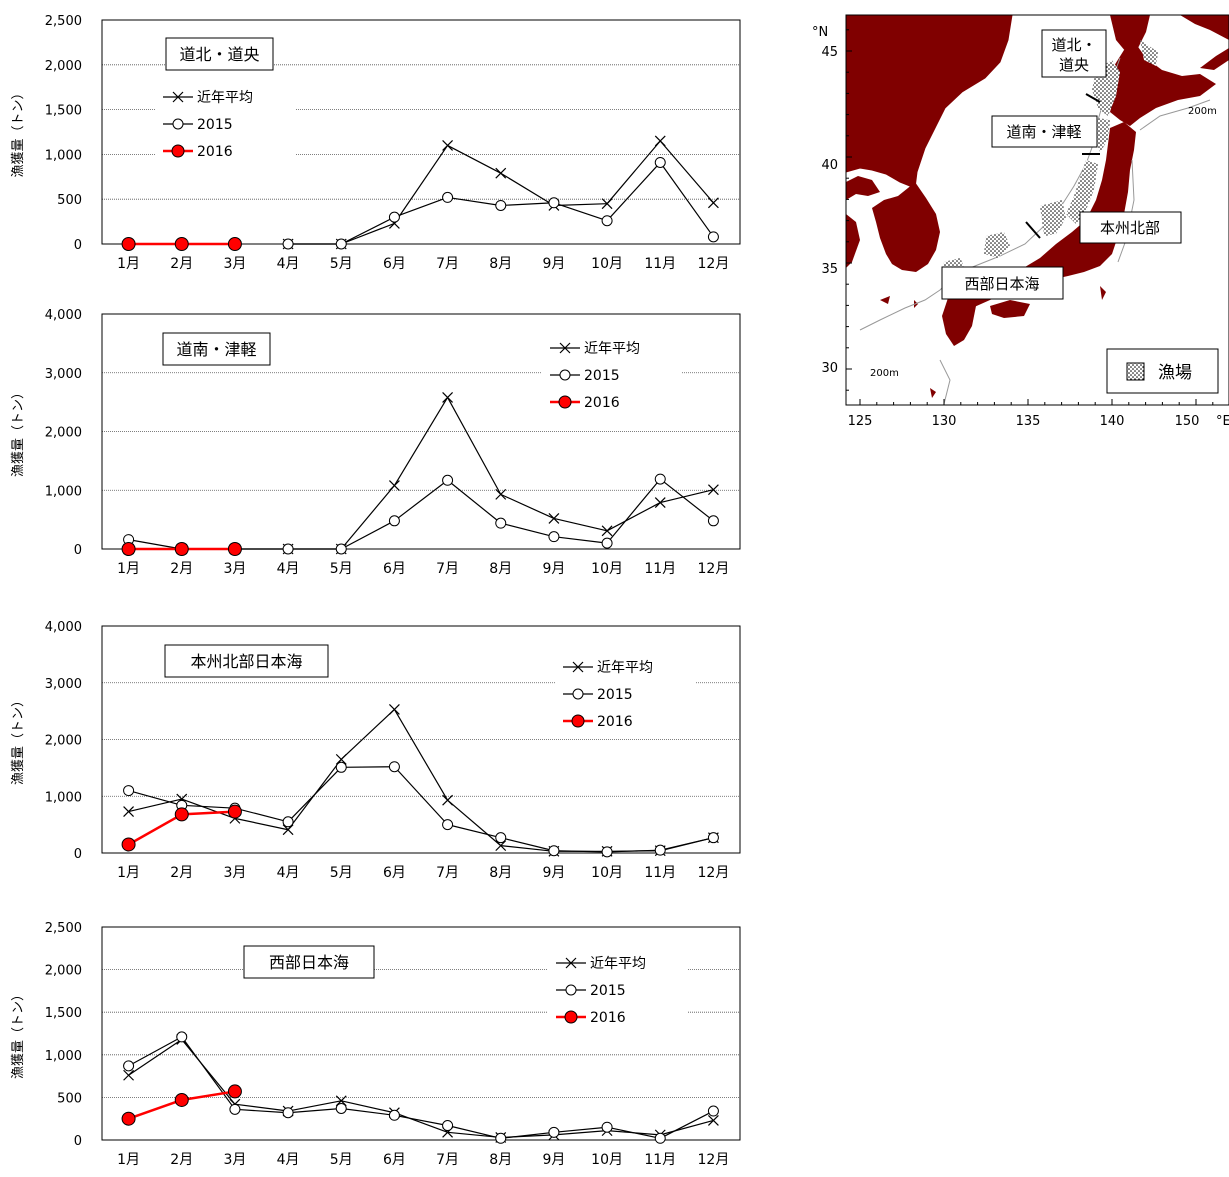 The width and height of the screenshot is (1229, 1177). I want to click on chart-title: 道南・津軽, so click(216, 349).